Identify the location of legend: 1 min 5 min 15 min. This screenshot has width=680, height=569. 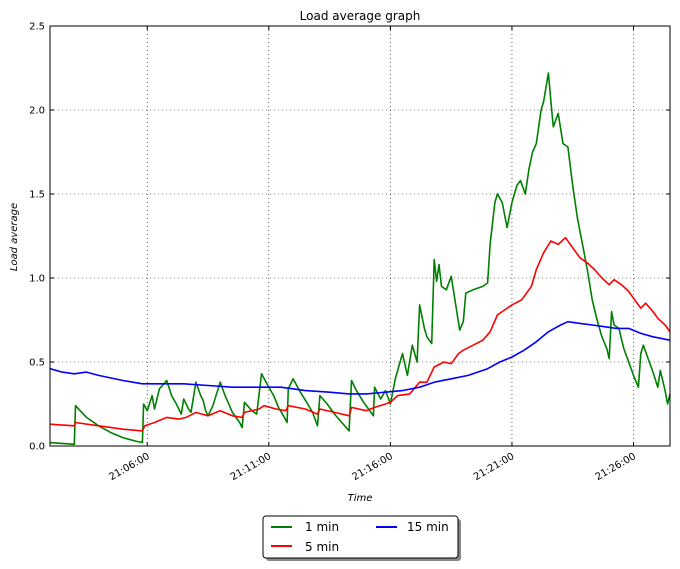
(361, 538).